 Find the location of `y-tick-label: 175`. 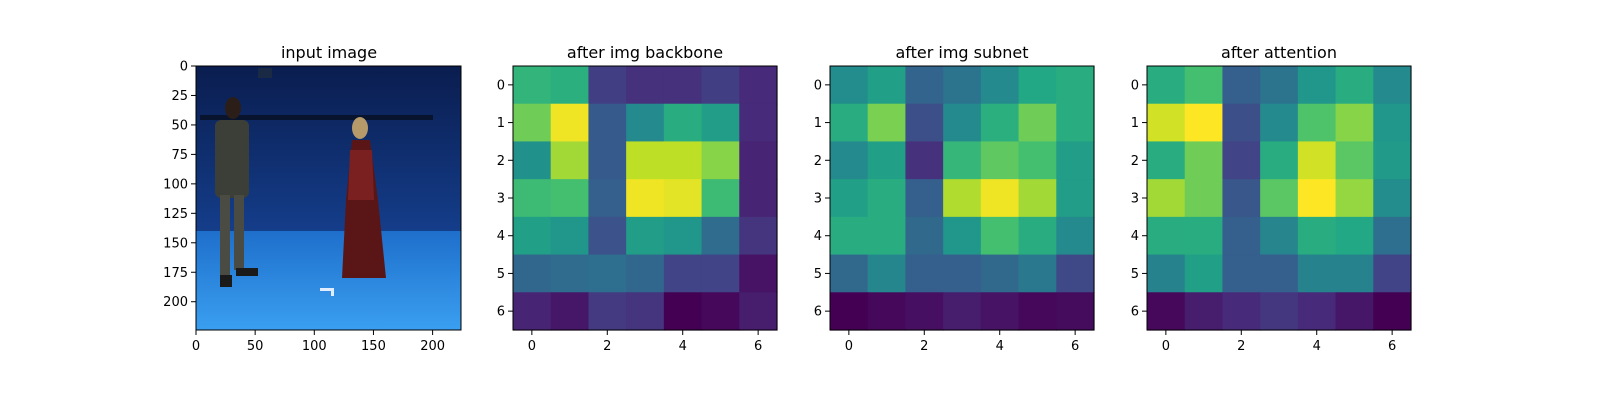

y-tick-label: 175 is located at coordinates (175, 273).